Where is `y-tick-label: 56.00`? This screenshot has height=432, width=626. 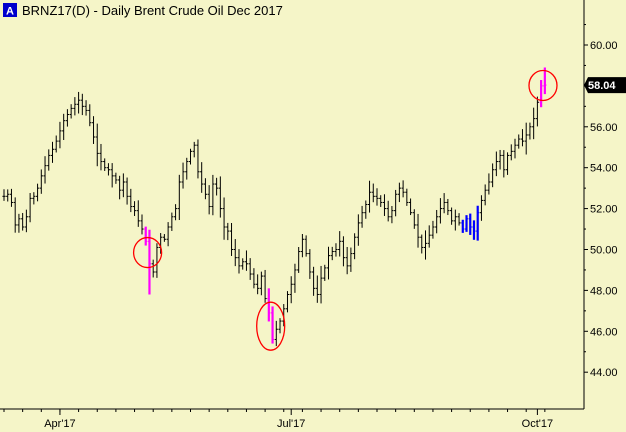
y-tick-label: 56.00 is located at coordinates (604, 128).